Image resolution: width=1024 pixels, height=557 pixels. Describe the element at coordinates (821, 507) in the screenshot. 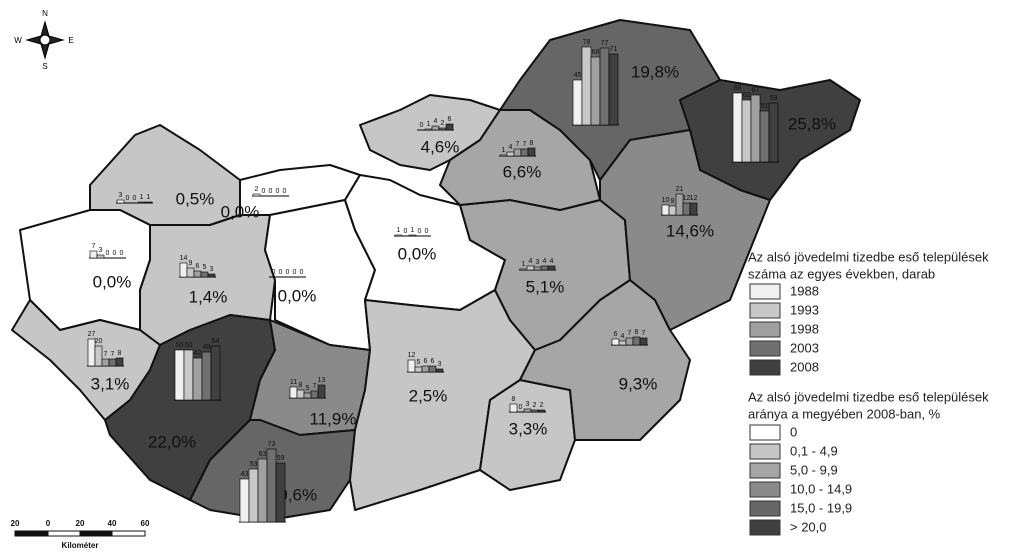

I see `legend-label: 15,0 - 19,9` at that location.